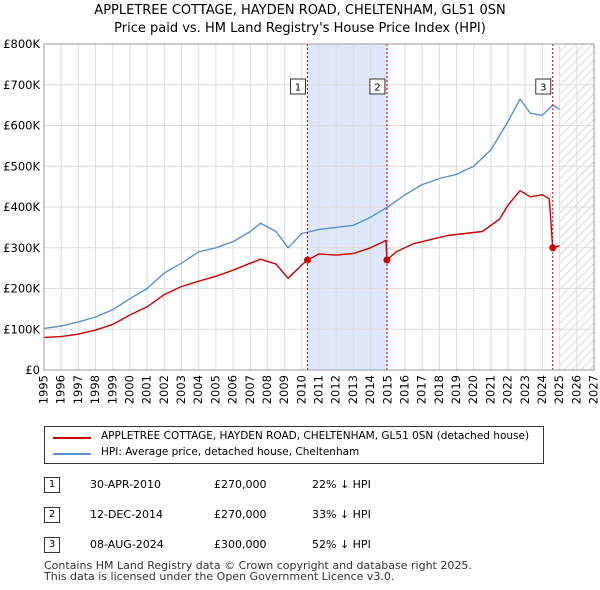  I want to click on y-tick-label: £800K, so click(21, 44).